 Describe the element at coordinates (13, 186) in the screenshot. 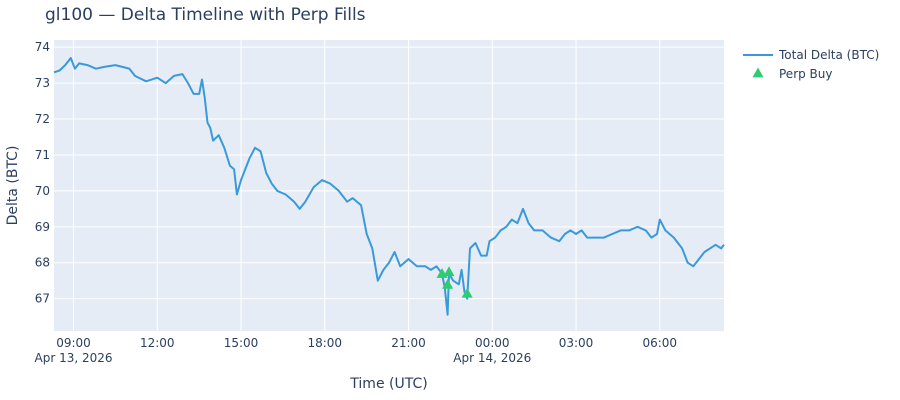

I see `y-axis-title: Delta (BTC)` at that location.